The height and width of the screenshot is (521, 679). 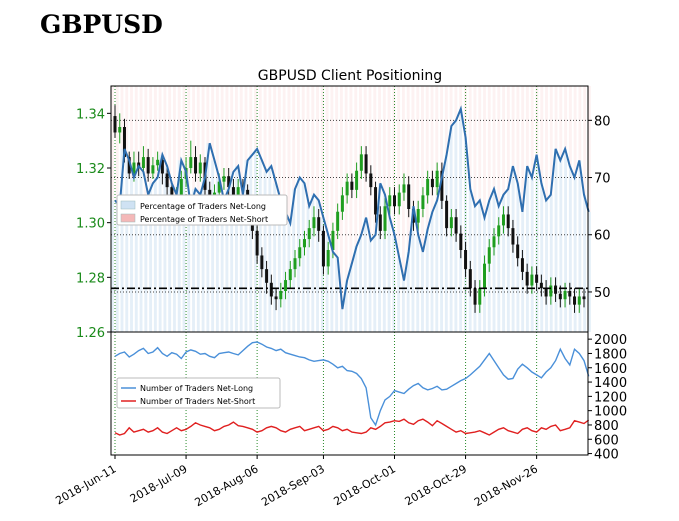 I want to click on left-tick-label: 1.28, so click(x=90, y=278).